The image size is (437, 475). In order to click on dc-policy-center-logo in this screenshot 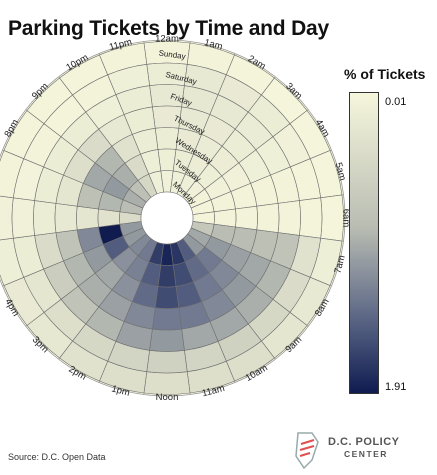, I will do `click(307, 451)`.